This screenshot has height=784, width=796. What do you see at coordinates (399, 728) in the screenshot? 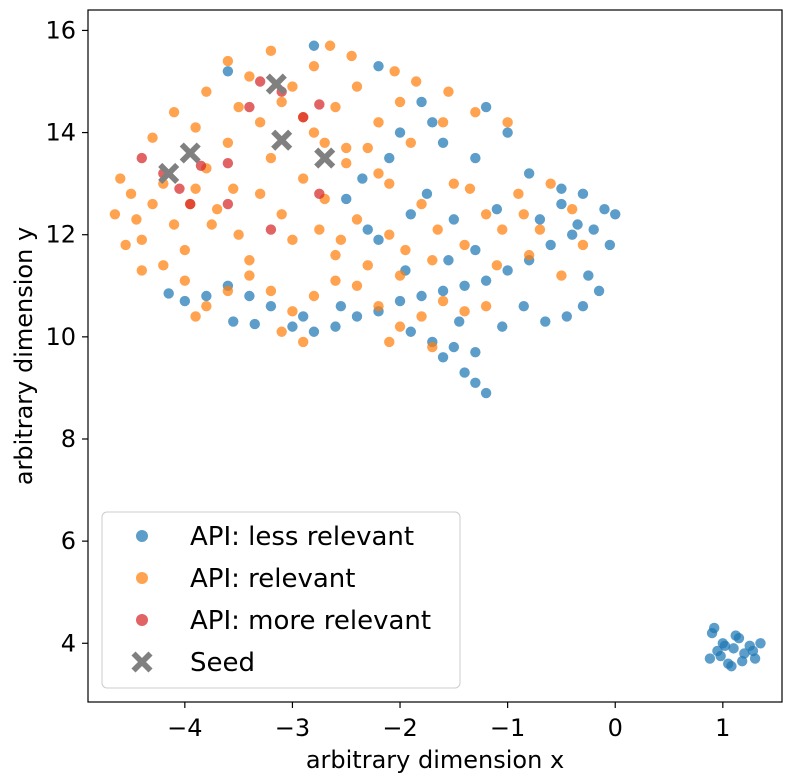
I see `x-tick-label: −2` at bounding box center [399, 728].